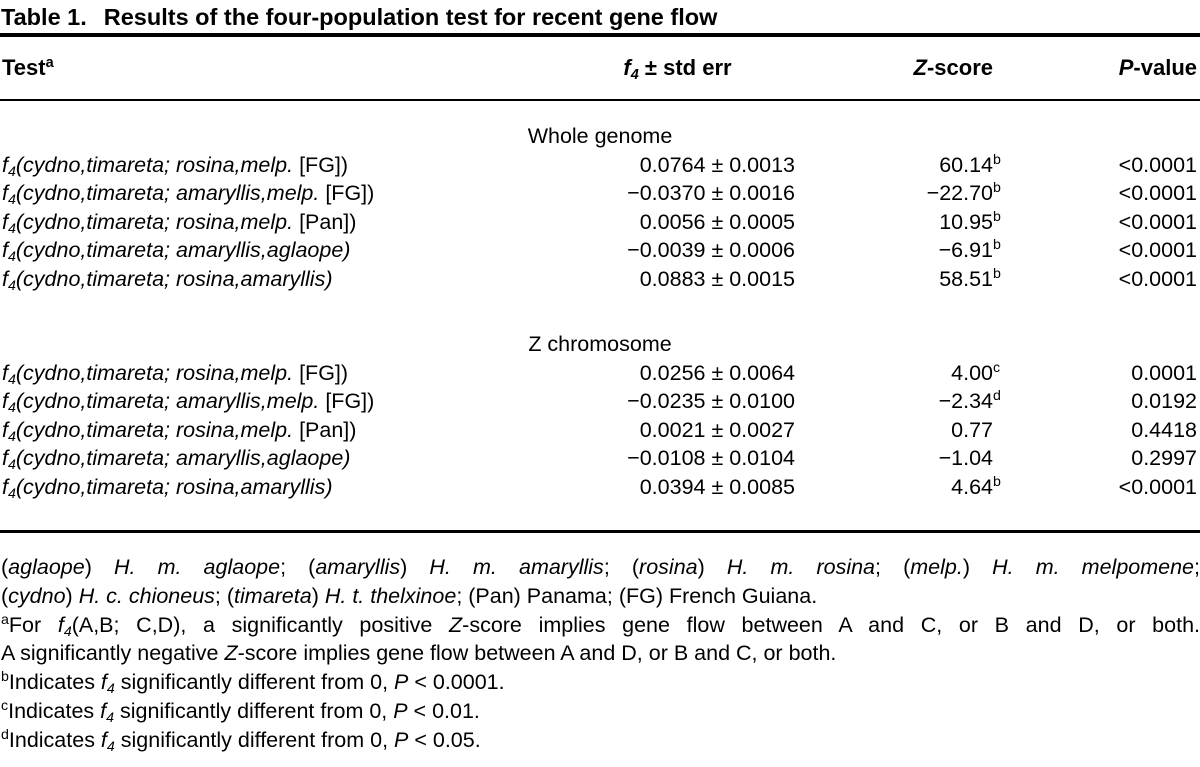 This screenshot has height=767, width=1200. What do you see at coordinates (600, 311) in the screenshot?
I see `section-gap` at bounding box center [600, 311].